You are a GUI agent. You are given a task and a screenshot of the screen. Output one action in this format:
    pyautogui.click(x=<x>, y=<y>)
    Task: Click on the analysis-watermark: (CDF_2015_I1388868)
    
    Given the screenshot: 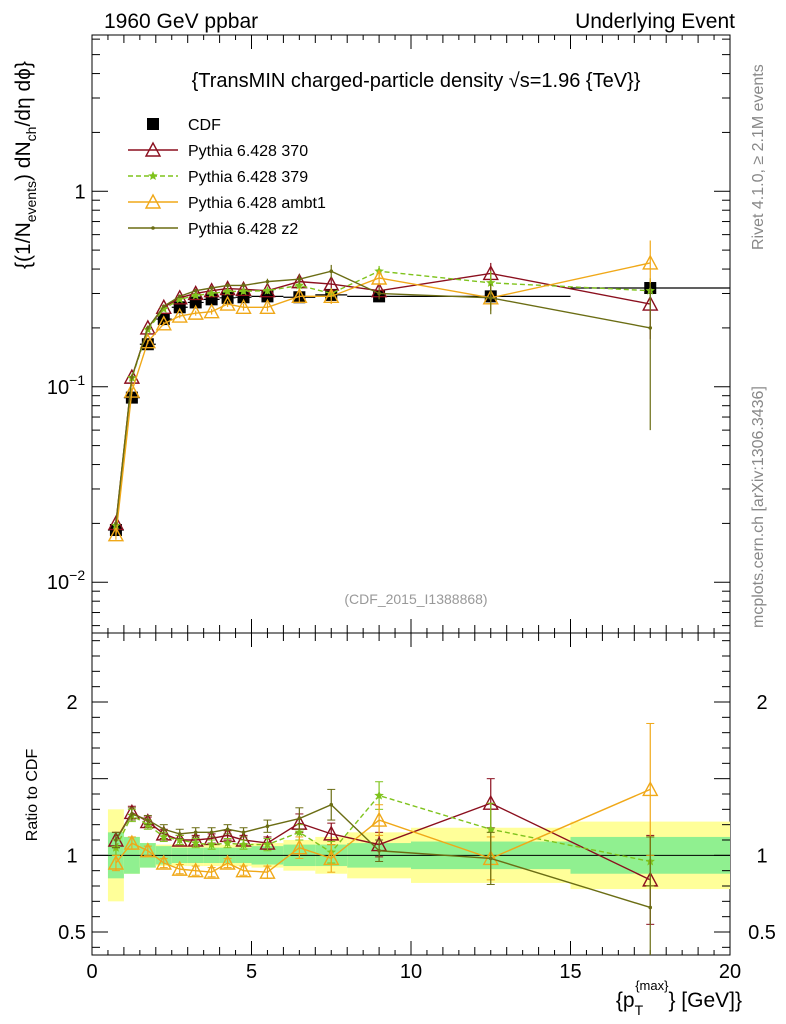 What is the action you would take?
    pyautogui.click(x=415, y=599)
    